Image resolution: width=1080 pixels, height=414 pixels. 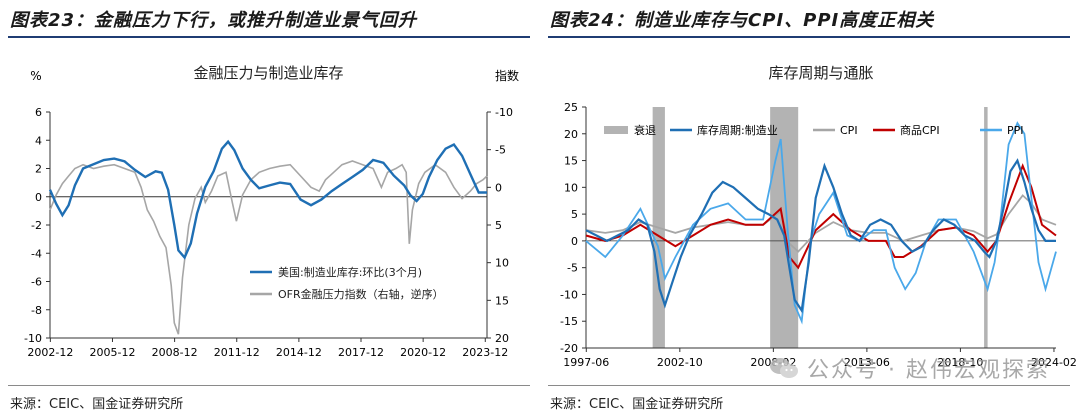 What do you see at coordinates (574, 241) in the screenshot?
I see `y-tick-label: 0` at bounding box center [574, 241].